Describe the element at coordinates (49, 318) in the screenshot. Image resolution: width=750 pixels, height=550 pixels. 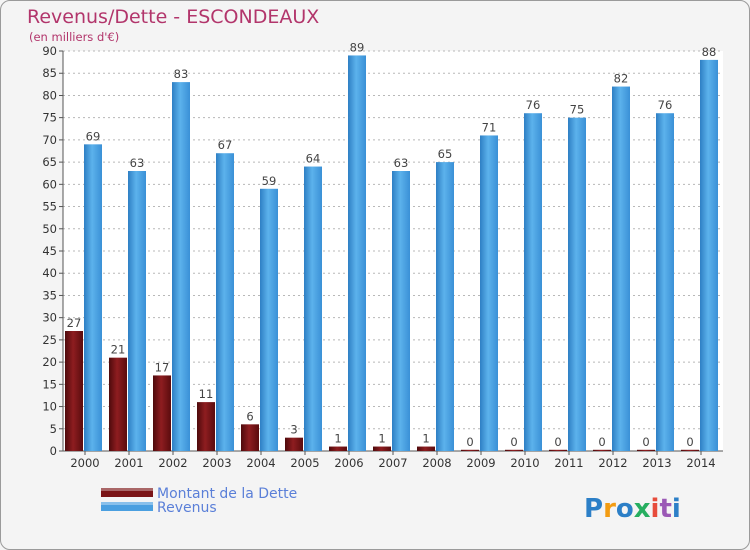
I see `y-tick-label: 30` at that location.